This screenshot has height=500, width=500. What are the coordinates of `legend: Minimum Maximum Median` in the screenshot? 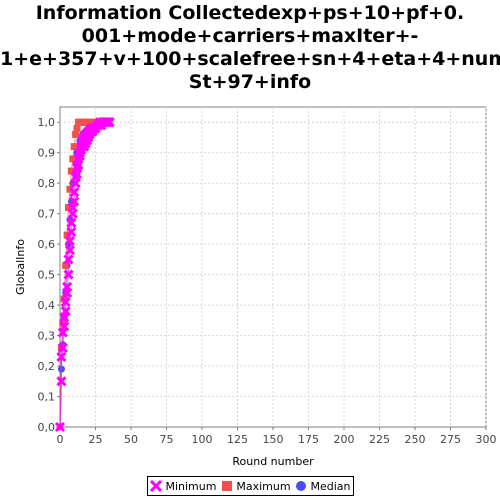 It's located at (250, 486).